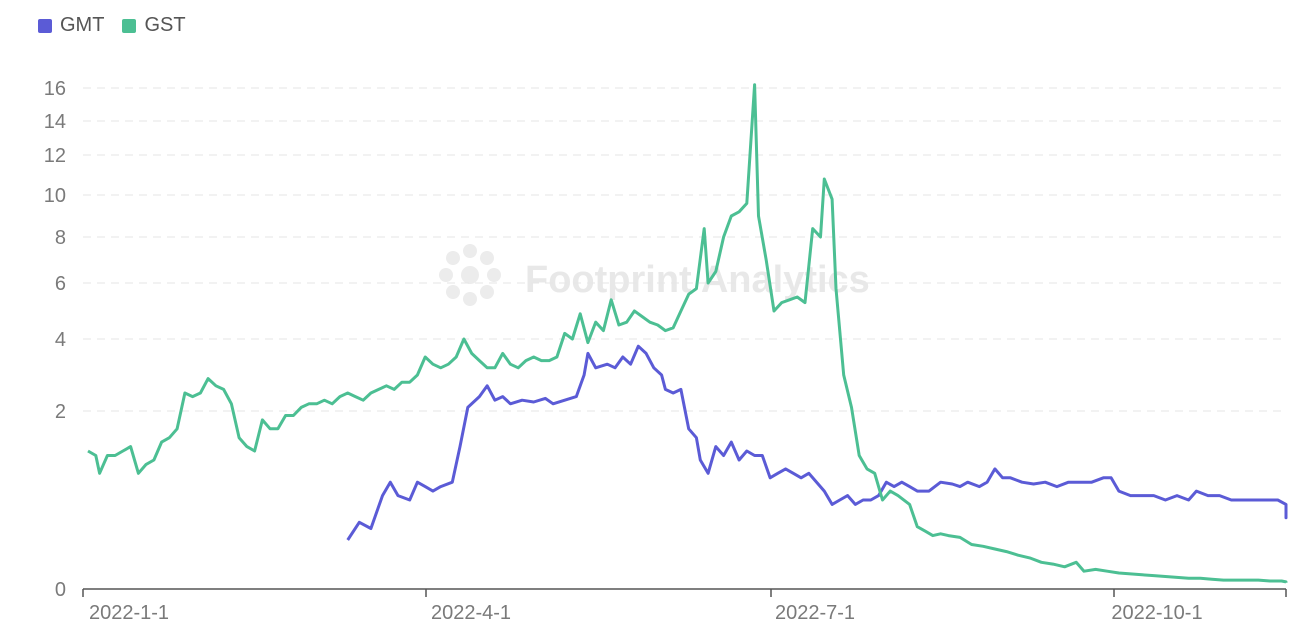  Describe the element at coordinates (129, 613) in the screenshot. I see `x-tick-label: 2022-1-1` at that location.